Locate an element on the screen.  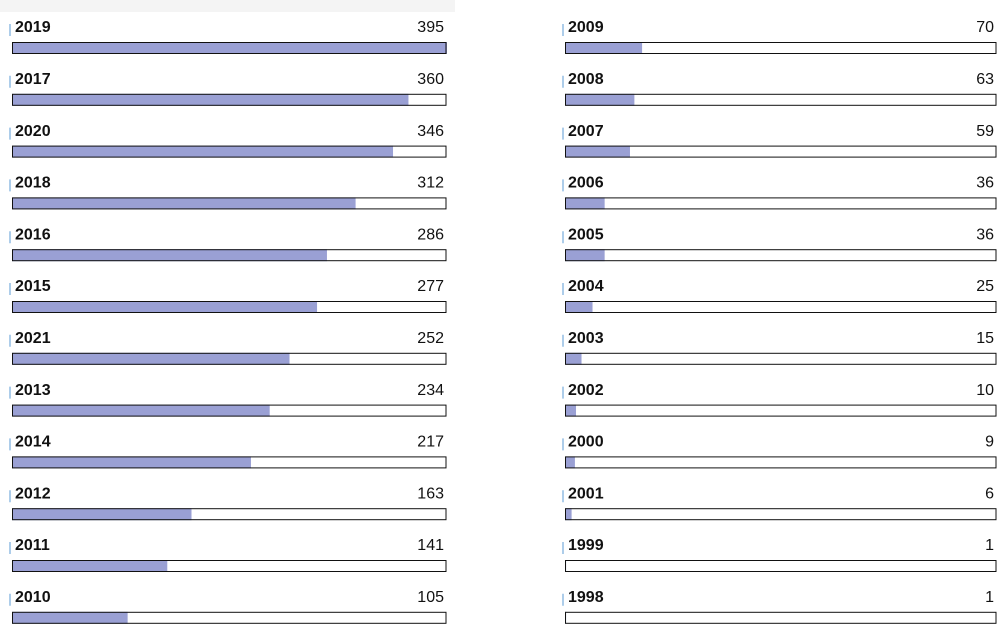
count-label: 395 is located at coordinates (430, 27).